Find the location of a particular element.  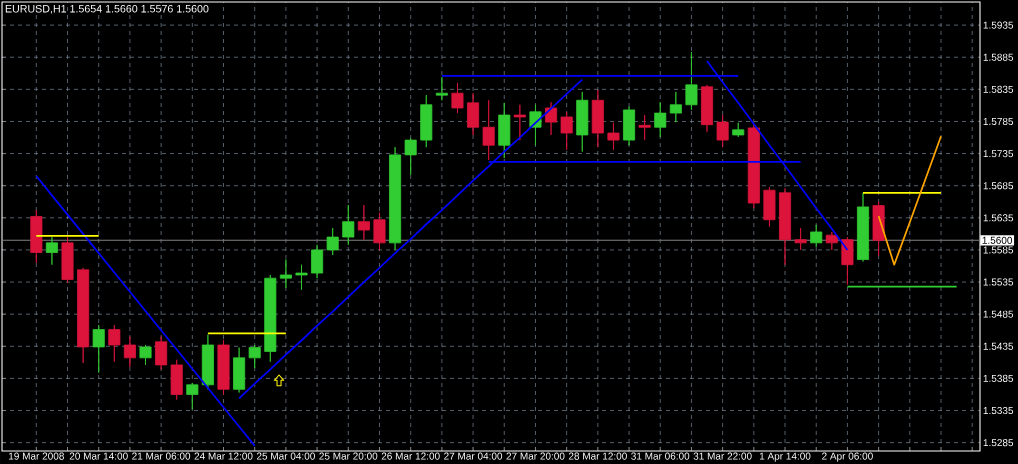

x-tick-label: 21 Mar 06:00 is located at coordinates (161, 456).